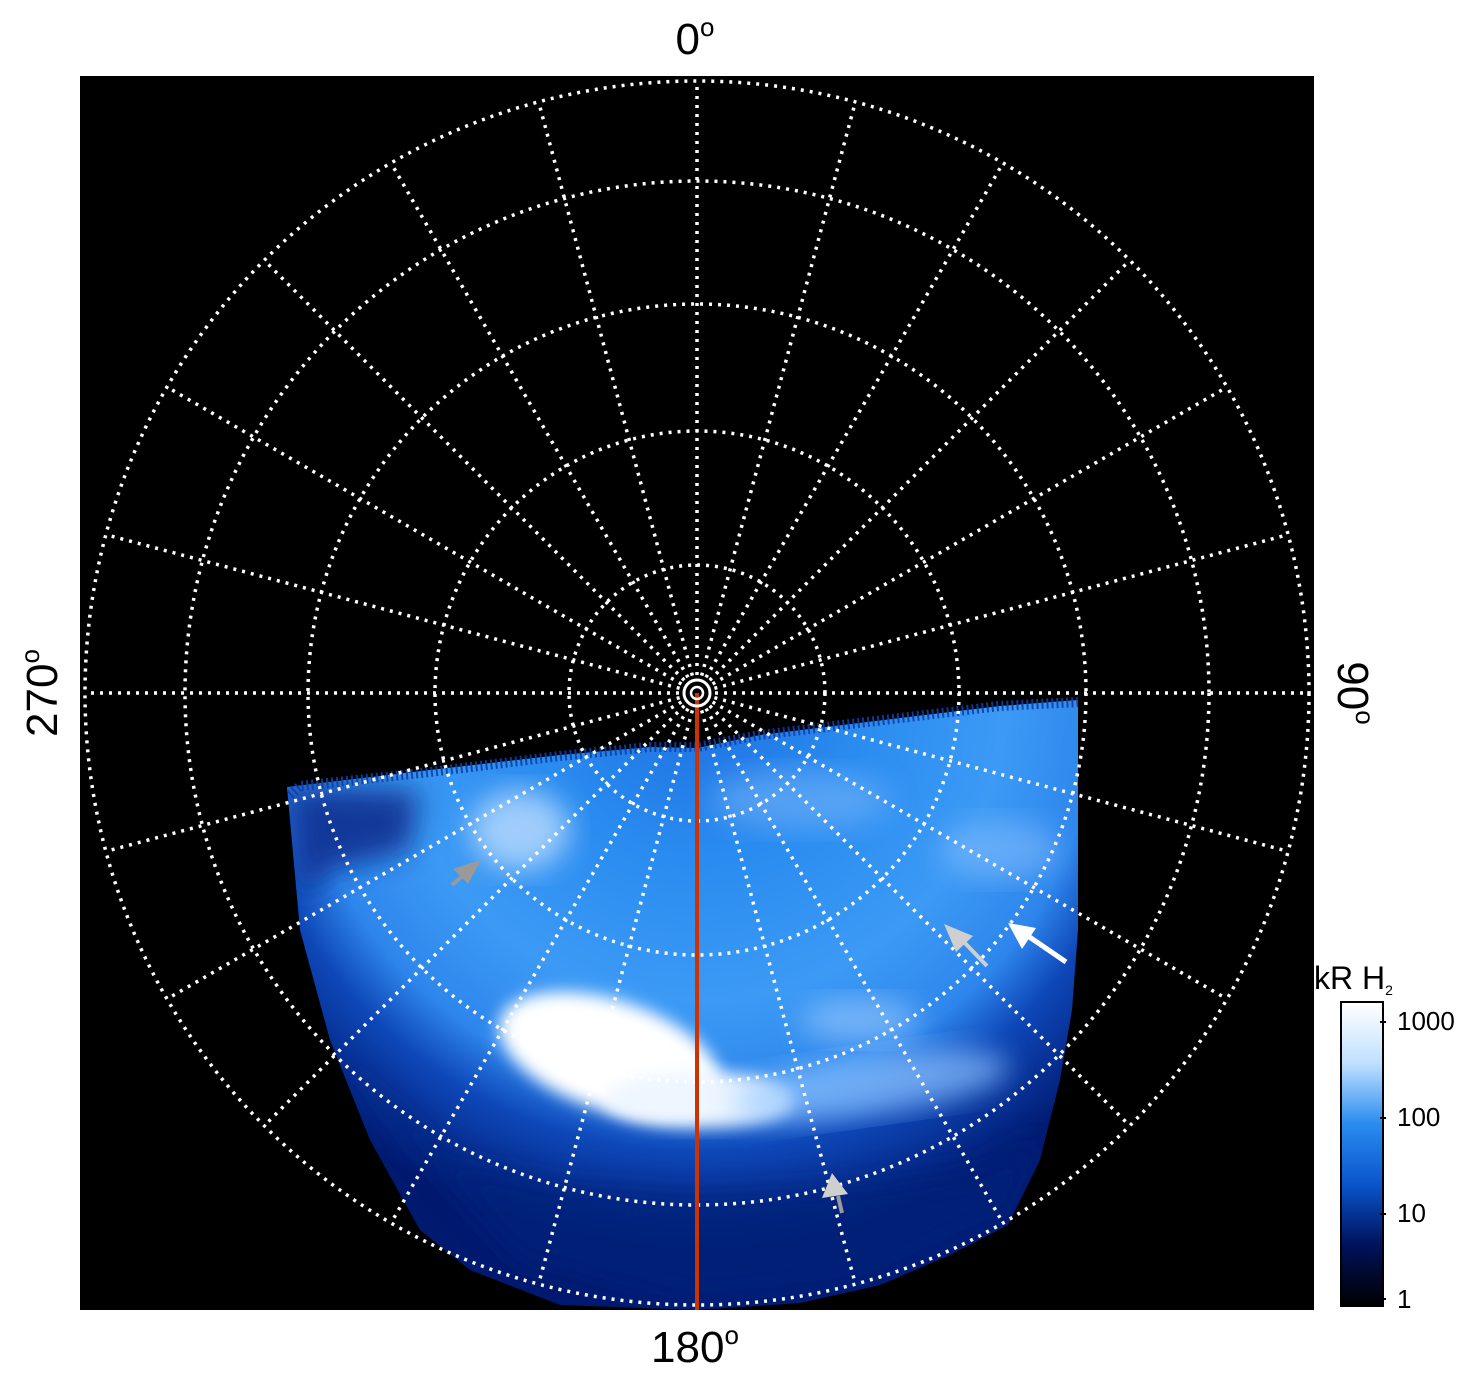 The image size is (1481, 1386). Describe the element at coordinates (1354, 693) in the screenshot. I see `angle-label-right: 90o` at that location.